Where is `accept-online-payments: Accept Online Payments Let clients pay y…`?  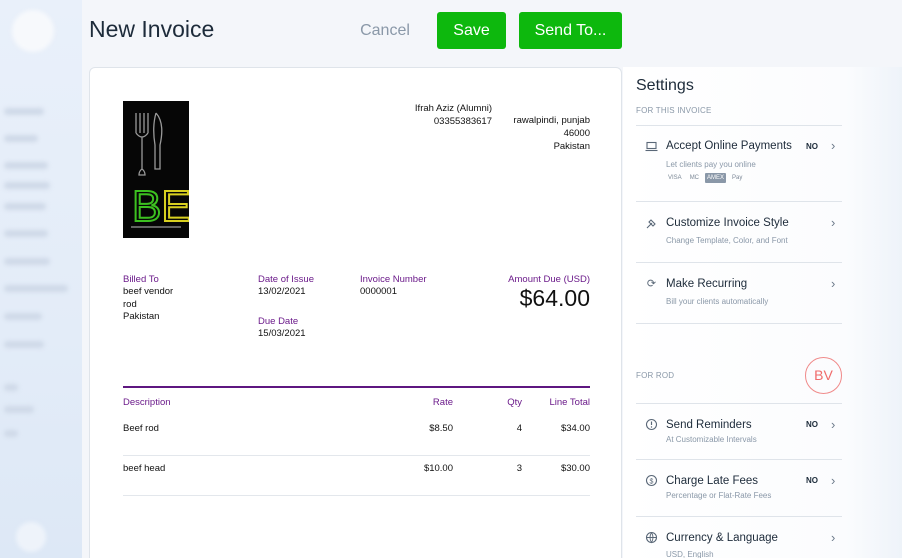
accept-online-payments: Accept Online Payments Let clients pay y… is located at coordinates (739, 163).